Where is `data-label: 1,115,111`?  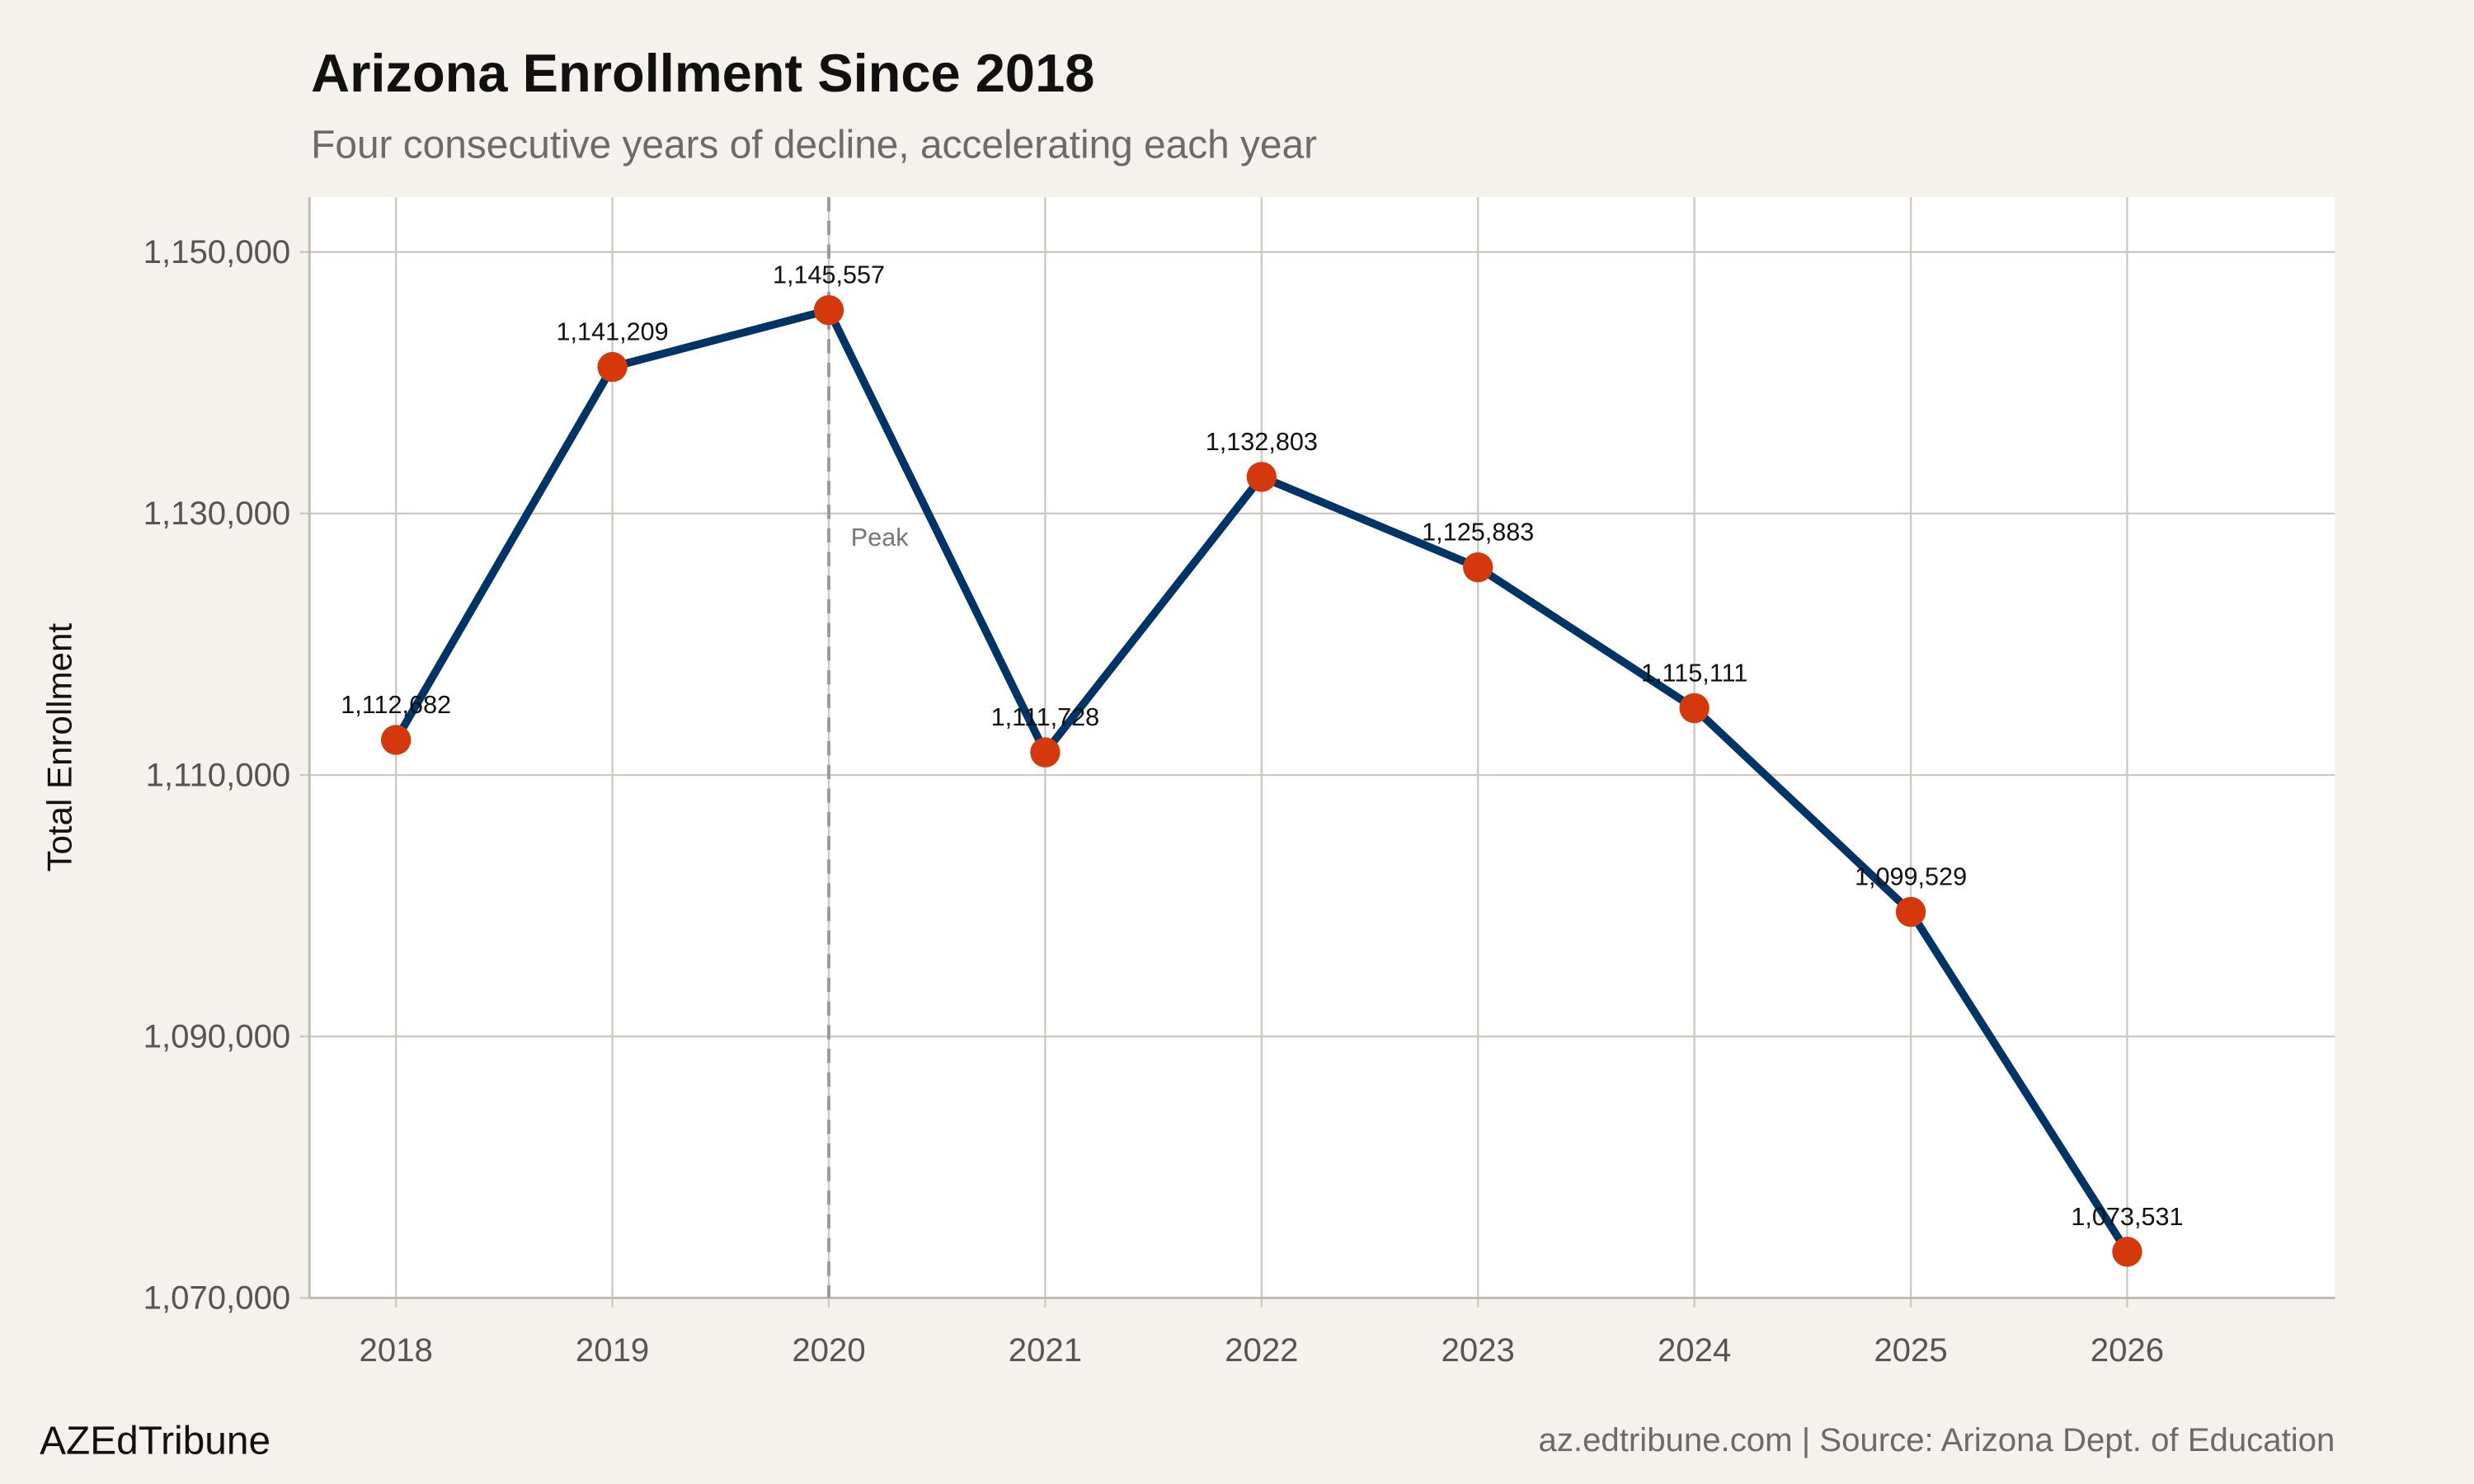 data-label: 1,115,111 is located at coordinates (1694, 673).